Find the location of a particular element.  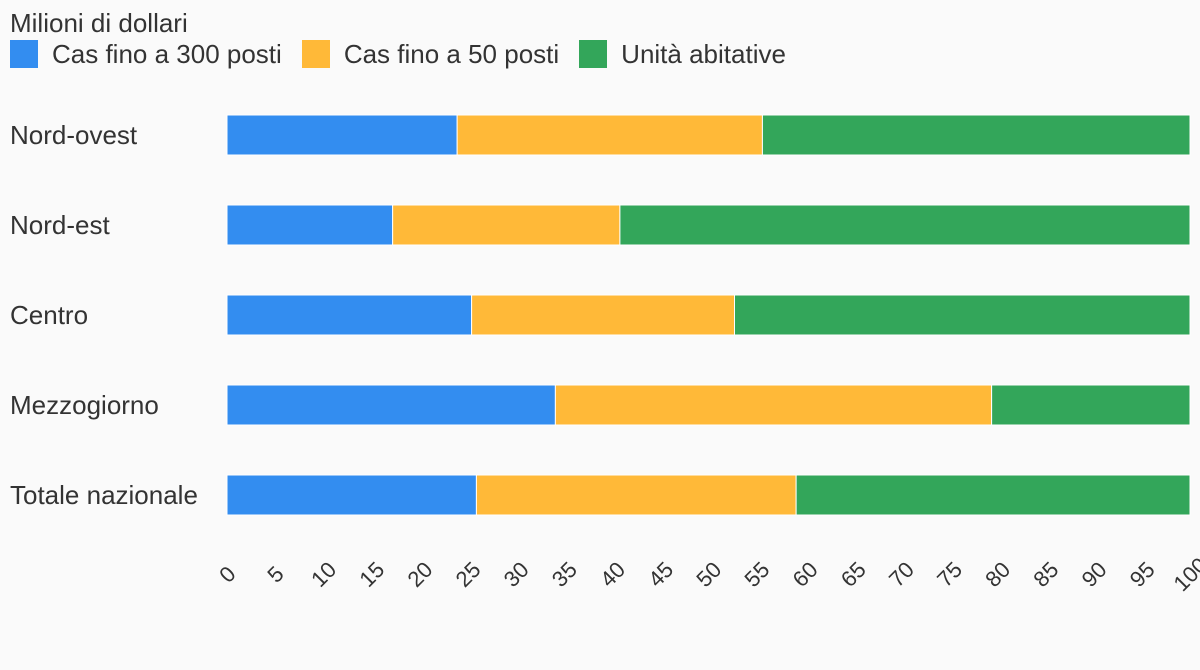

bar-centro-unita-abitative is located at coordinates (962, 315).